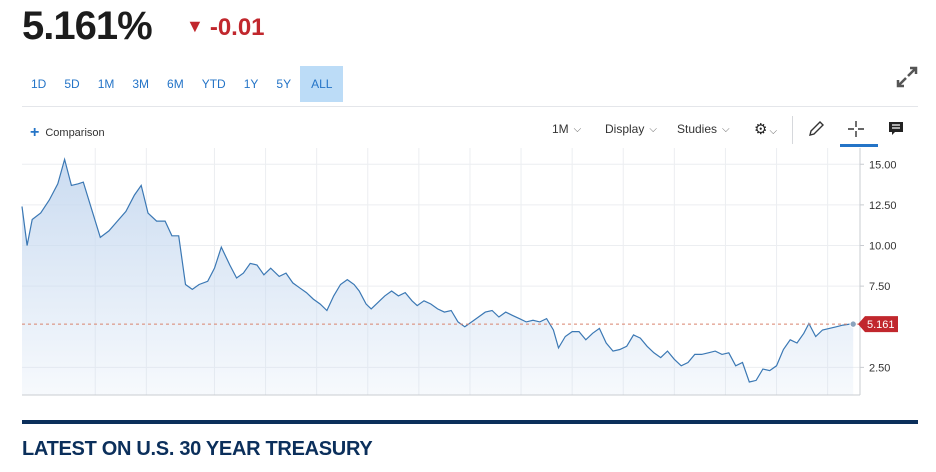  I want to click on plus-icon: +, so click(35, 132).